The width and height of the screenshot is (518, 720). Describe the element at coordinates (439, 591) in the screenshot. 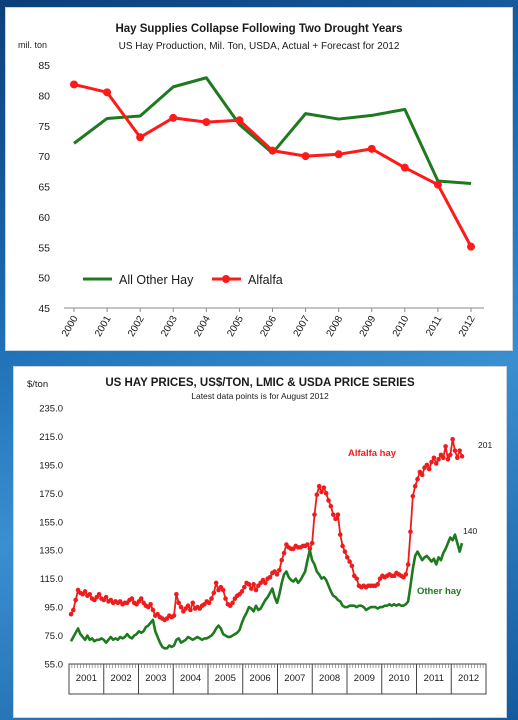

I see `series-label-other-hay: Other hay` at that location.